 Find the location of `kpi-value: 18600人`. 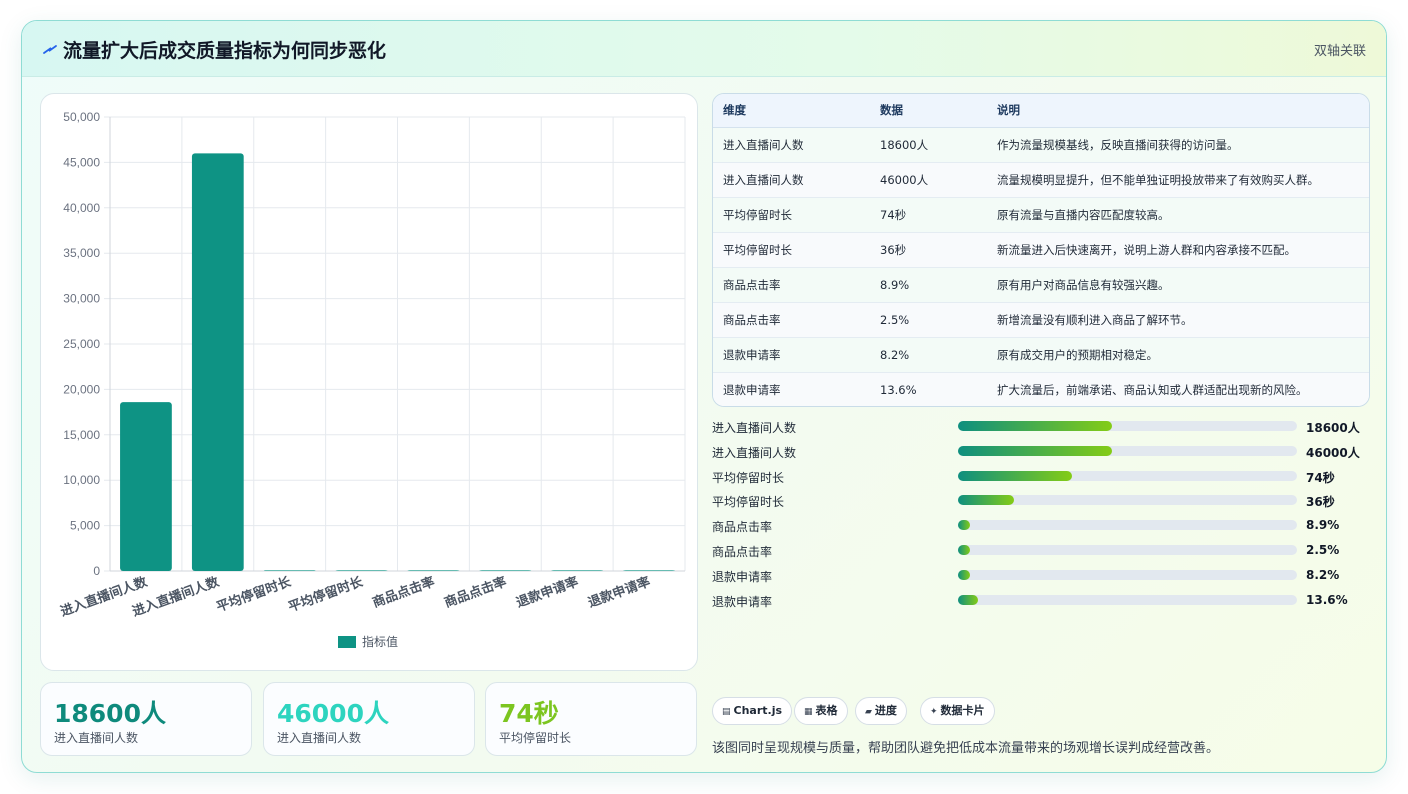

kpi-value: 18600人 is located at coordinates (110, 713).